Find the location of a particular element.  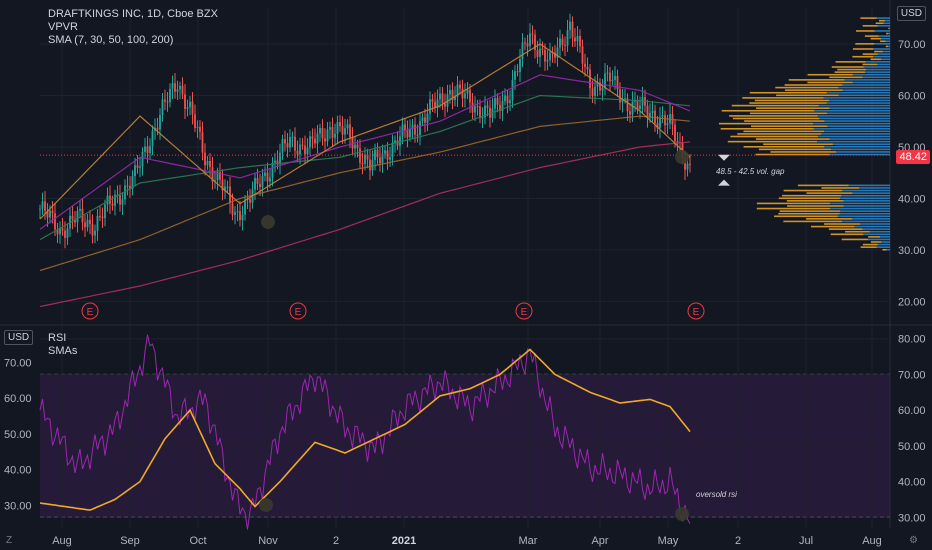

x-tick-label: Jul is located at coordinates (806, 541).